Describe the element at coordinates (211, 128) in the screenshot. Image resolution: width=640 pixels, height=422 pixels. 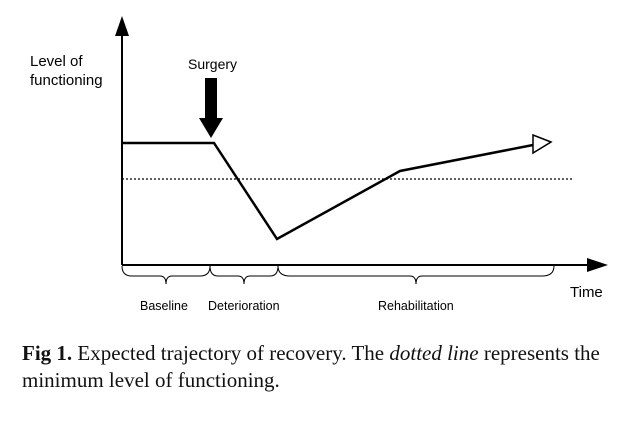
I see `surgery-arrow-head` at that location.